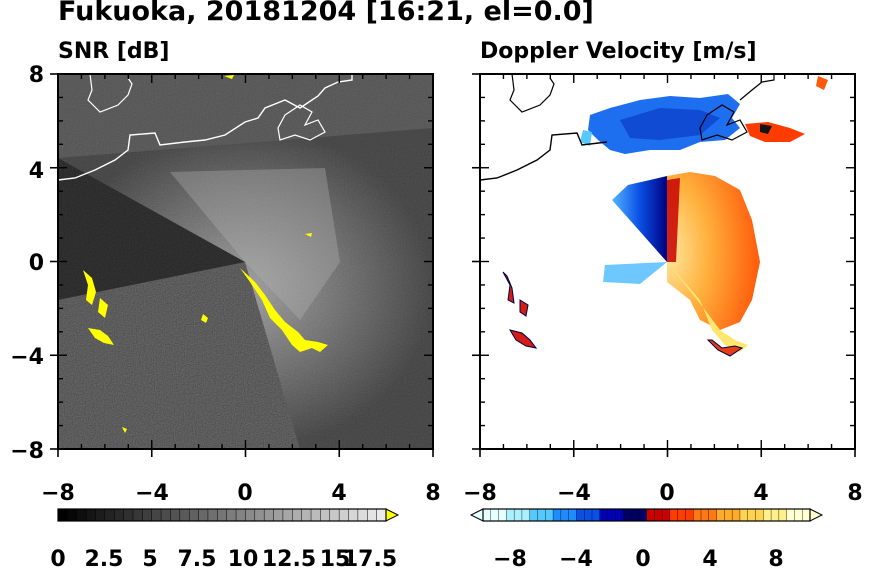 The width and height of the screenshot is (870, 570). What do you see at coordinates (642, 558) in the screenshot?
I see `doppler-colorbar-label: 0` at bounding box center [642, 558].